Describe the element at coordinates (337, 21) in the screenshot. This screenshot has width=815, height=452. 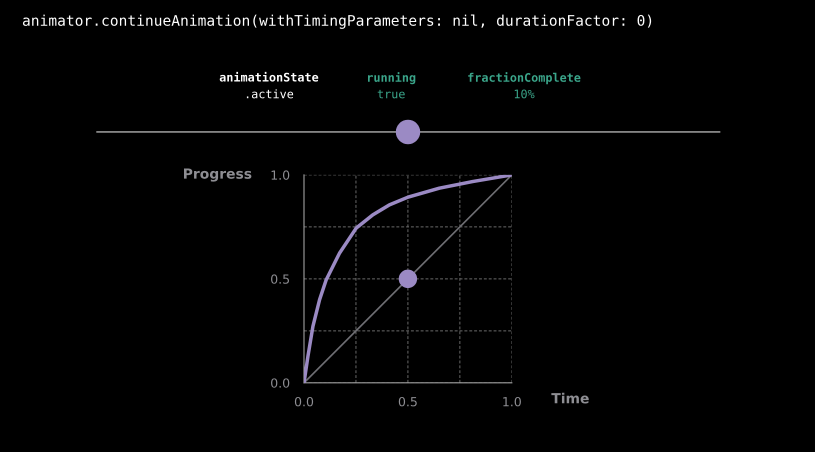
I see `chart-title: animator.continueAnimation(withTimingParameters: nil, durationFactor: 0)` at that location.